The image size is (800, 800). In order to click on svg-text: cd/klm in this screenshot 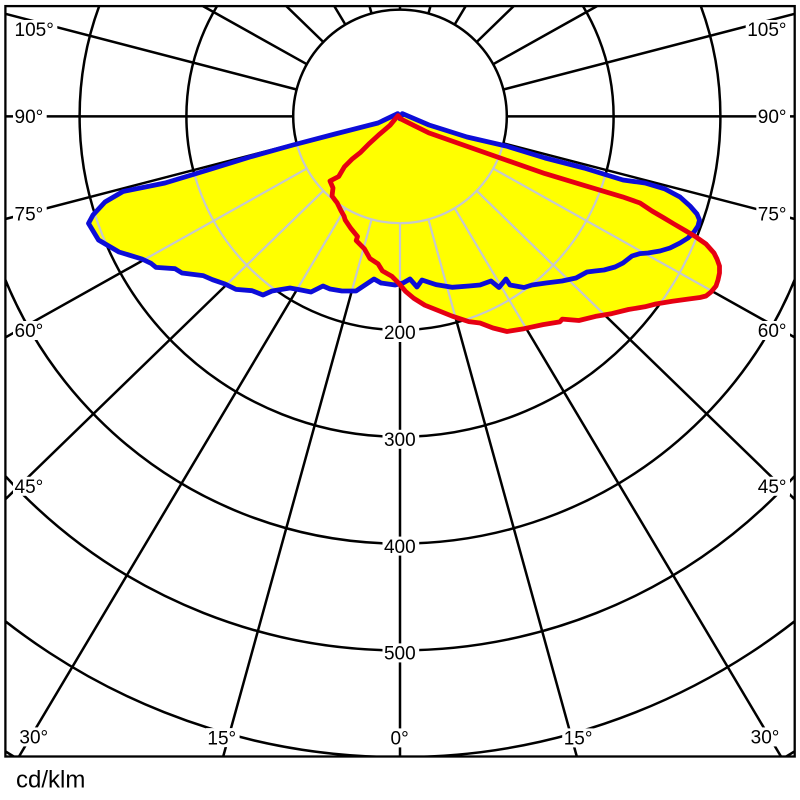, I will do `click(50, 780)`.